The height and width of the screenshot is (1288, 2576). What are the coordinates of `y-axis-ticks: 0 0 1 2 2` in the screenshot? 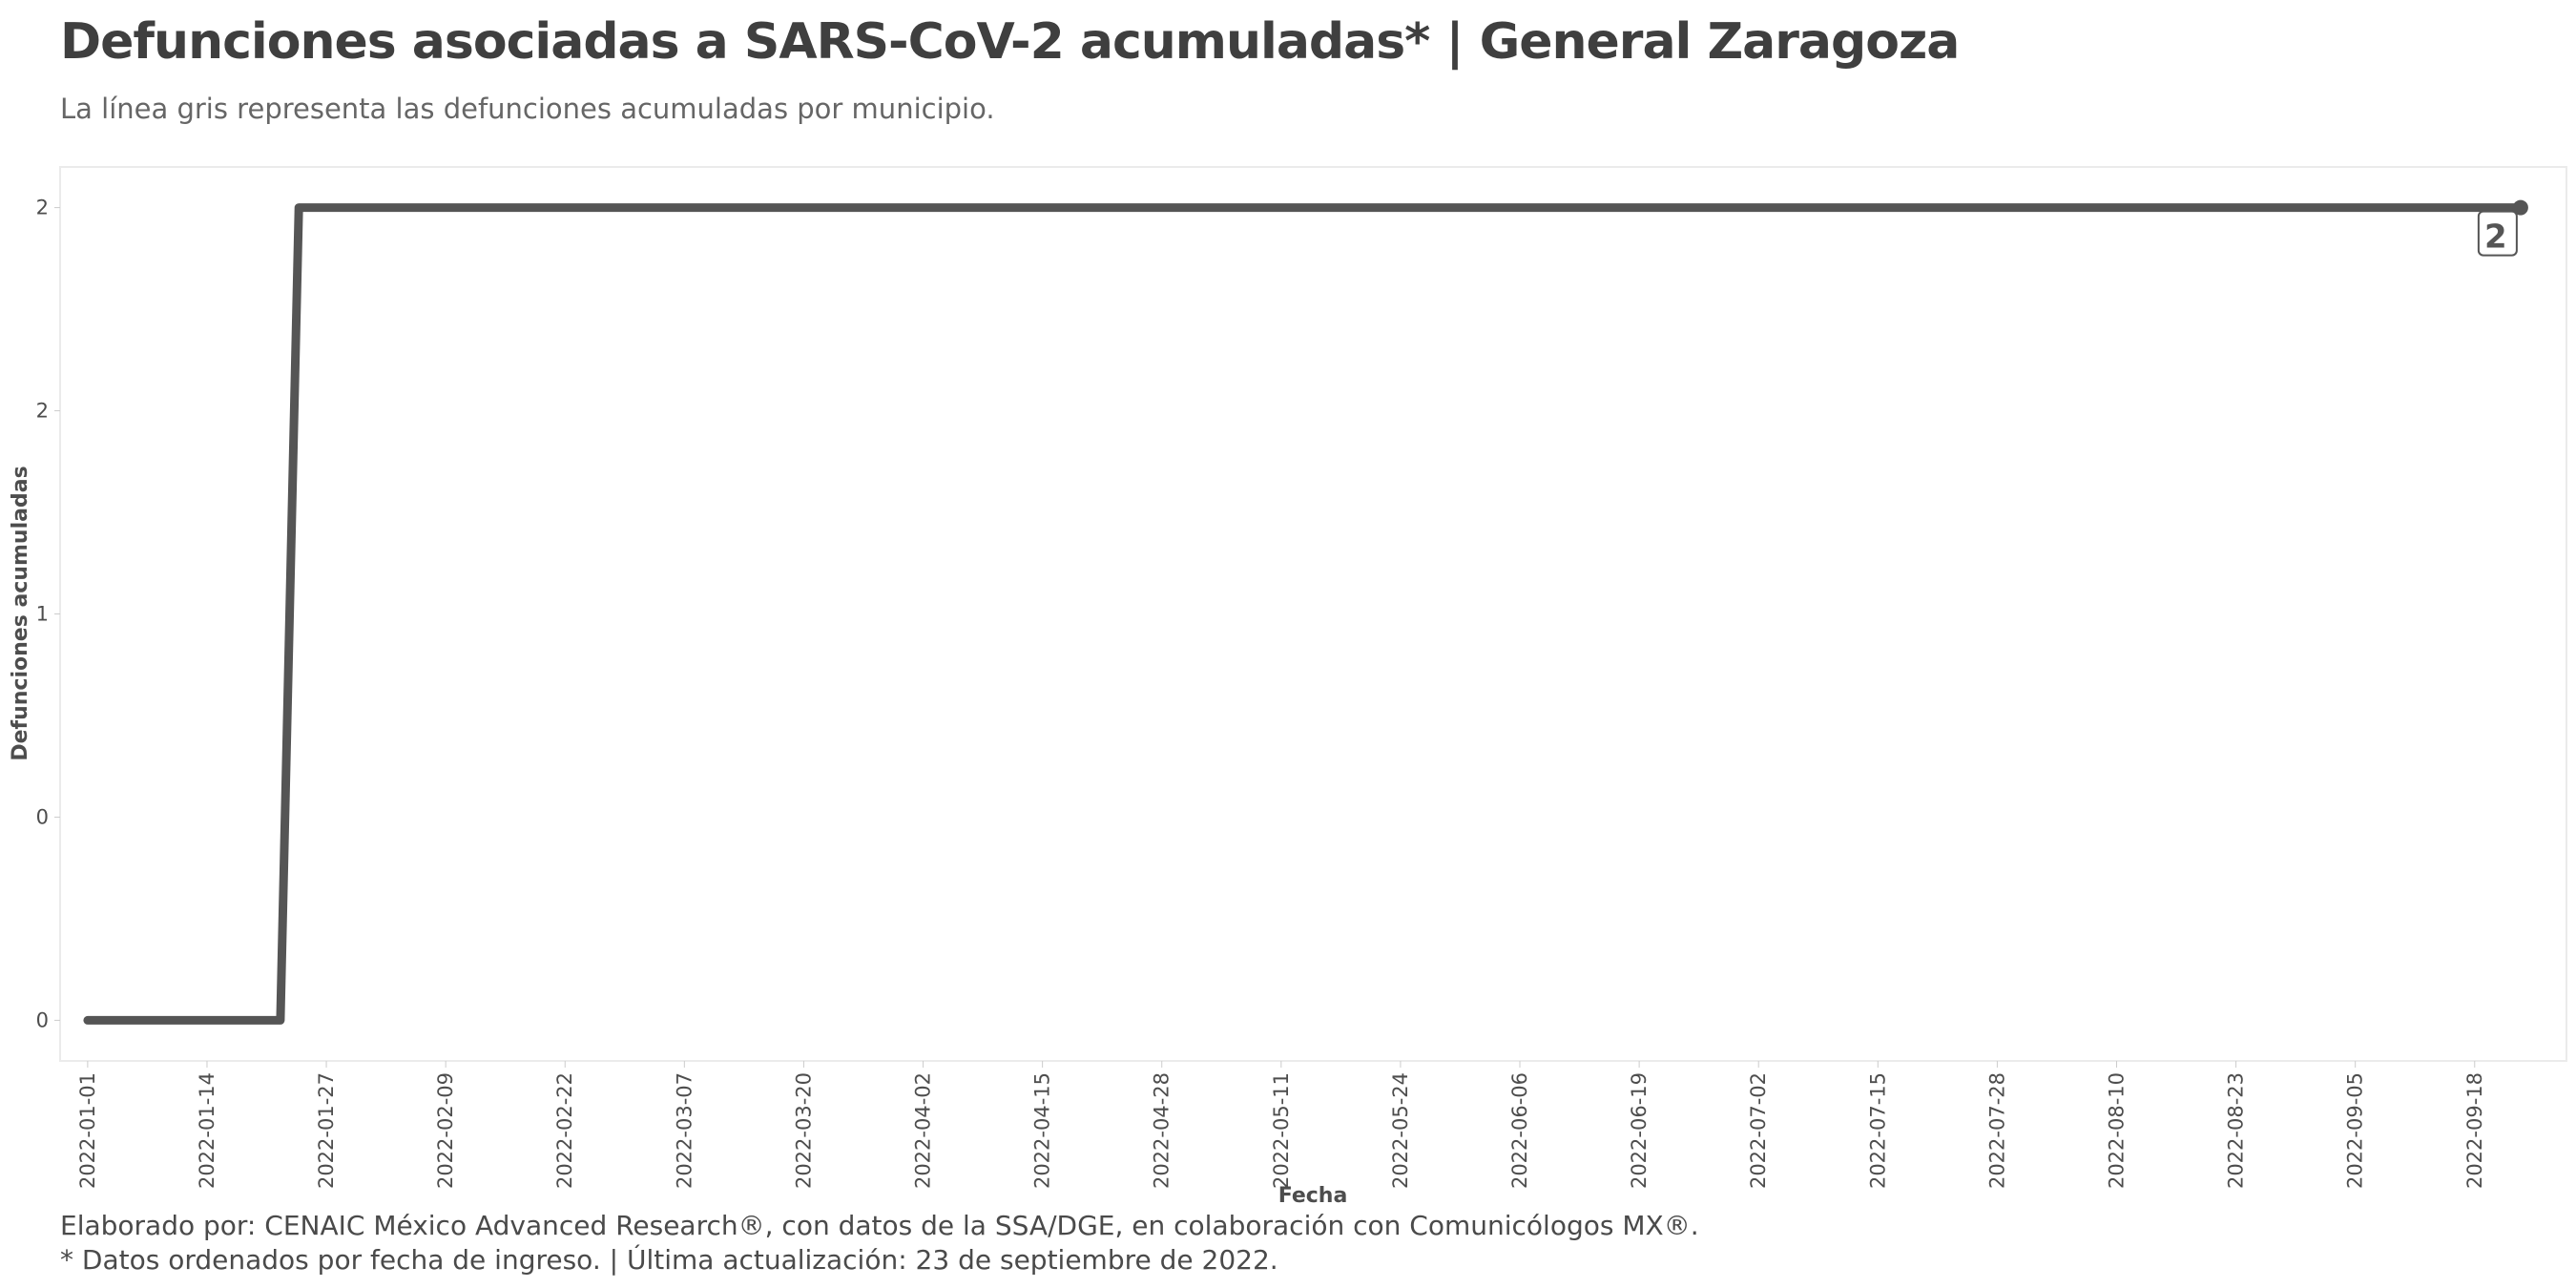 It's located at (48, 614).